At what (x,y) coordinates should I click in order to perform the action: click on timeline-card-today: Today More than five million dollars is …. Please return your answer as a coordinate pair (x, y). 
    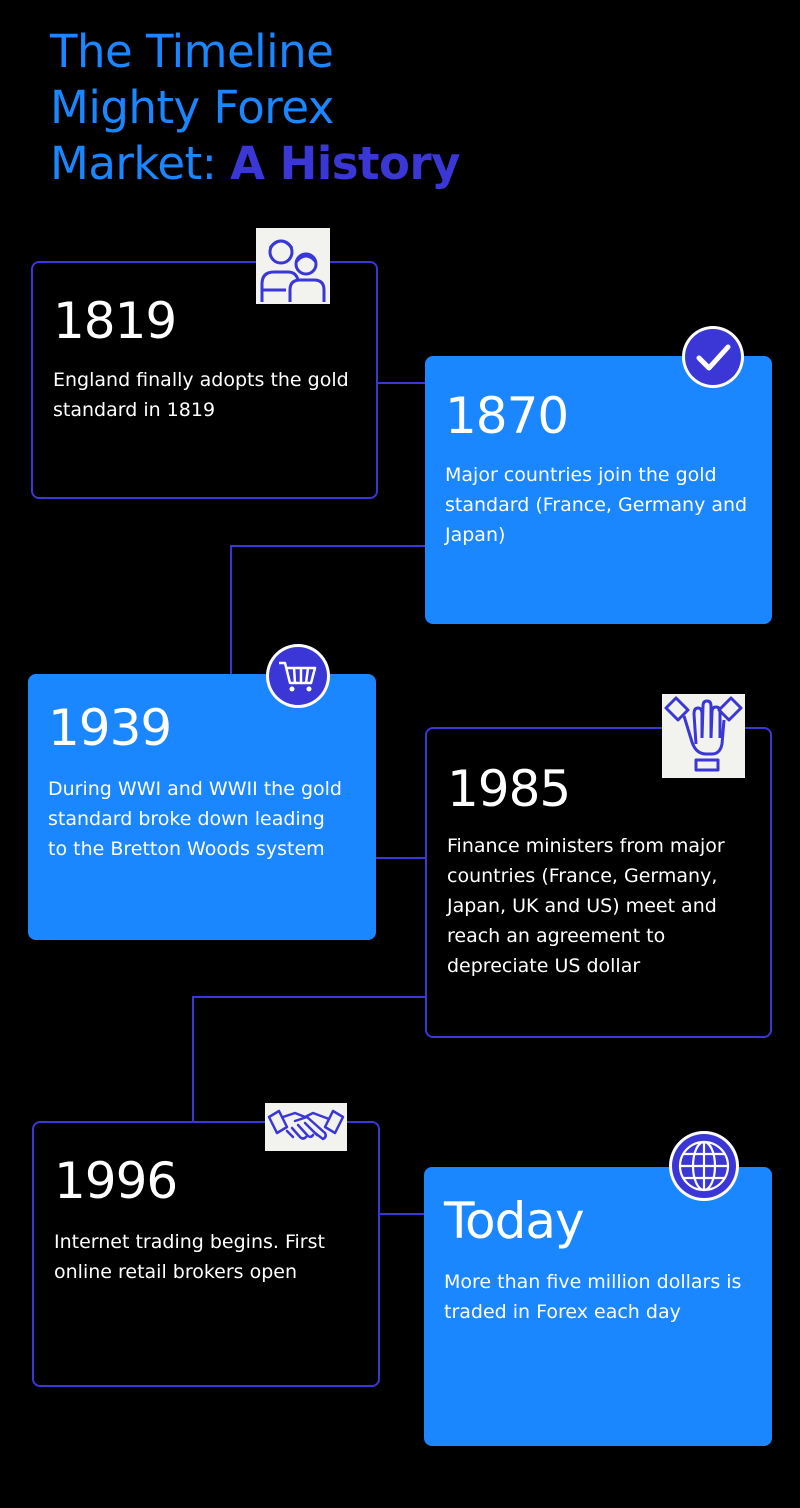
    Looking at the image, I should click on (598, 1306).